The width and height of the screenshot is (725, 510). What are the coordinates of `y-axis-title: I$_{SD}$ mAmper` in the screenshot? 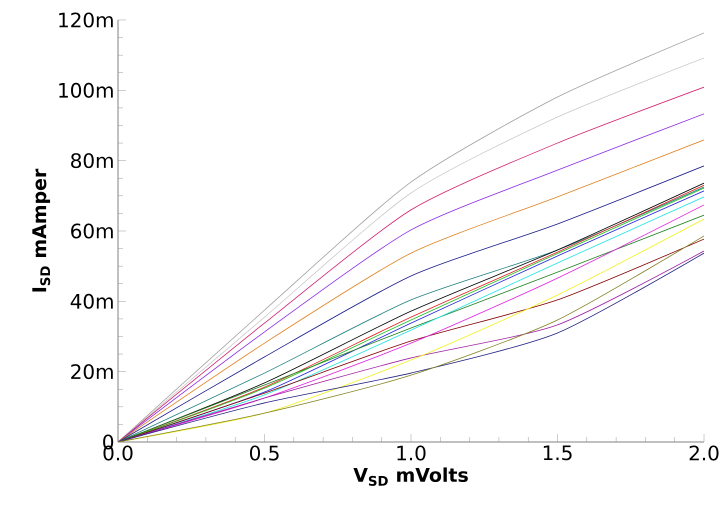 It's located at (41, 230).